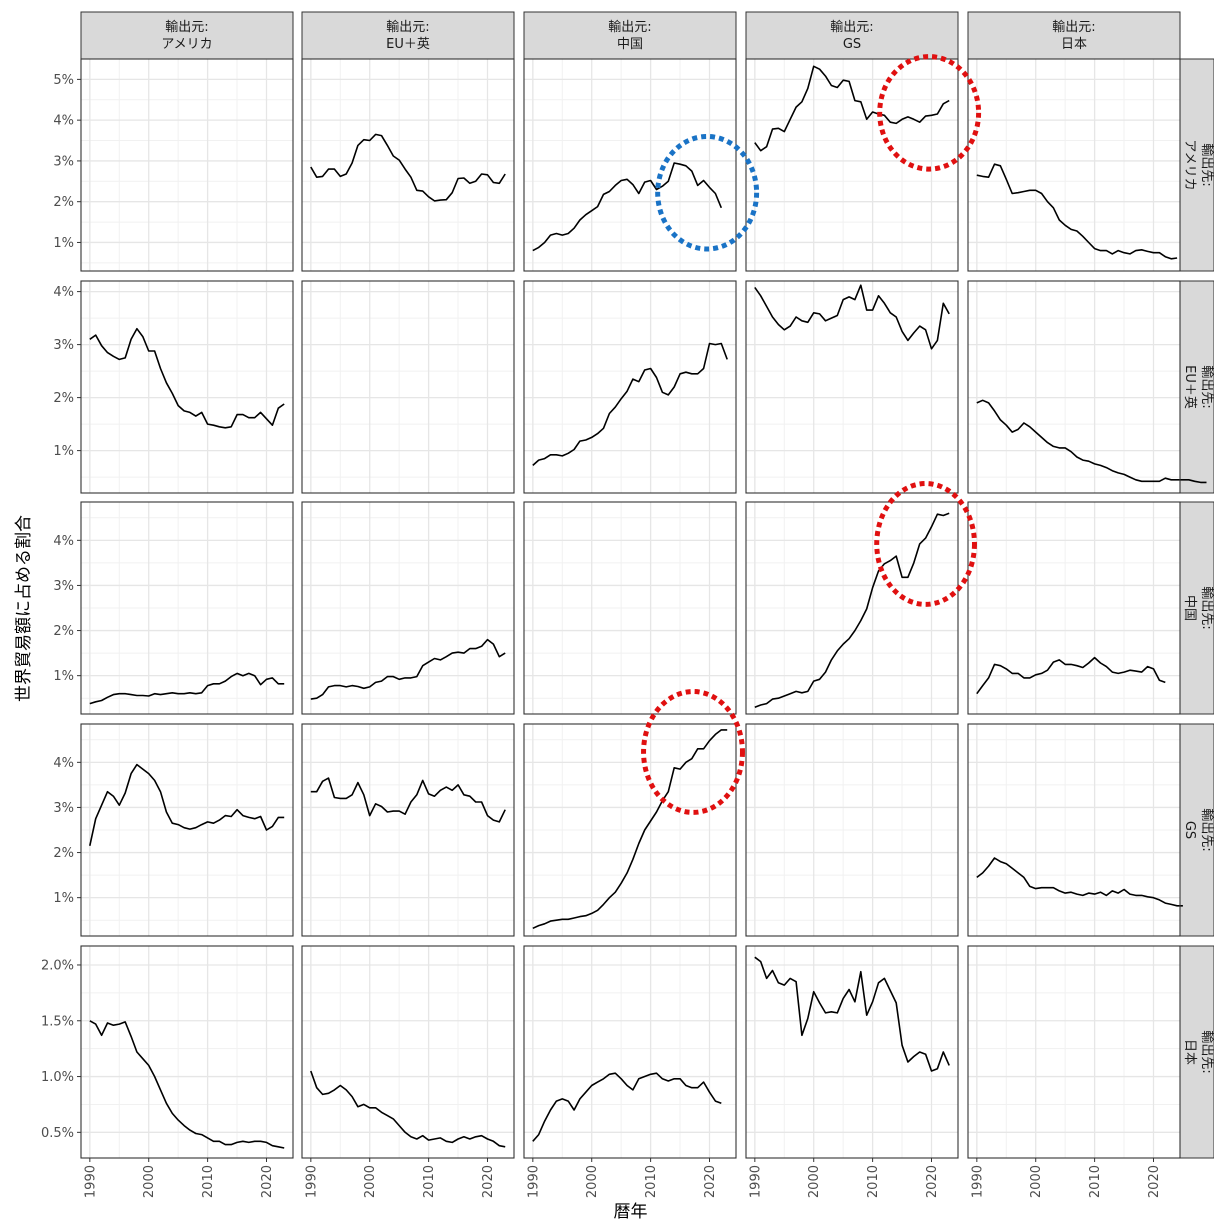  Describe the element at coordinates (1198, 164) in the screenshot. I see `row-strip-label: 輸出先:アメリカ` at that location.